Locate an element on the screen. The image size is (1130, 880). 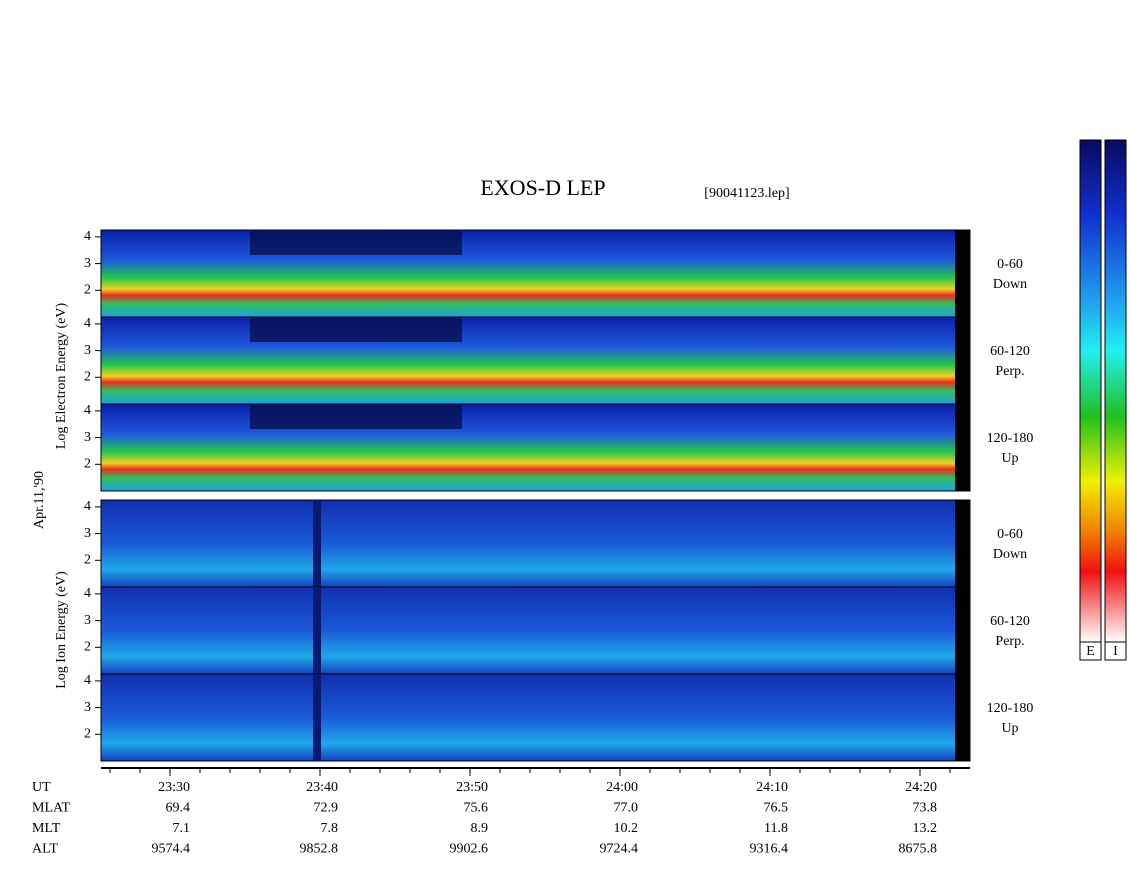
row-value: 23:50 is located at coordinates (472, 787).